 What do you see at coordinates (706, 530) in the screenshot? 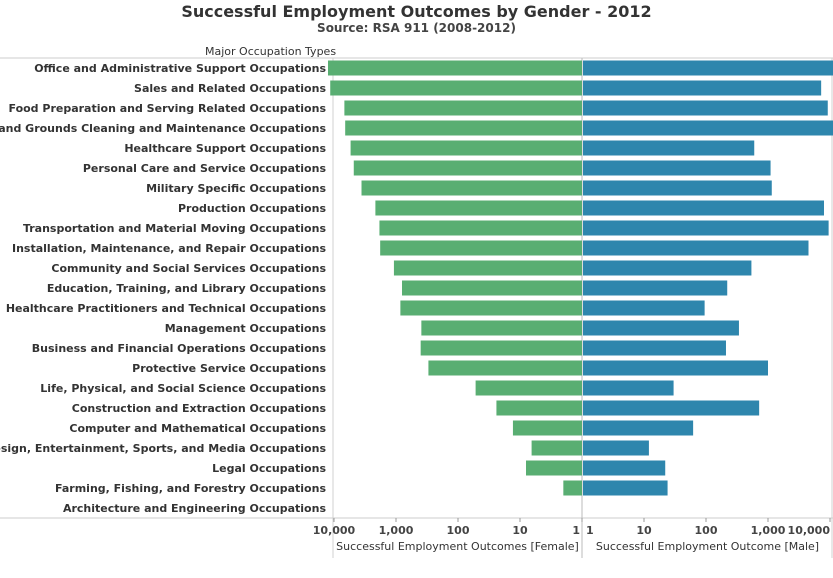
I see `male-tick-label: 100` at bounding box center [706, 530].